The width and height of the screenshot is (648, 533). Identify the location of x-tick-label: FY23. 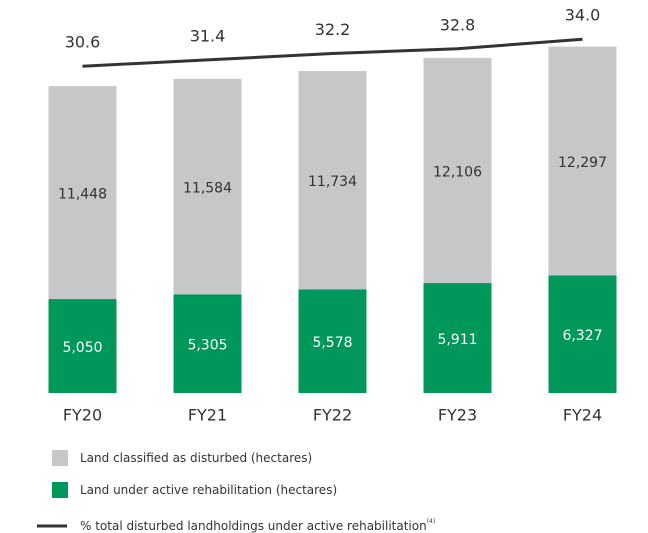
(457, 415).